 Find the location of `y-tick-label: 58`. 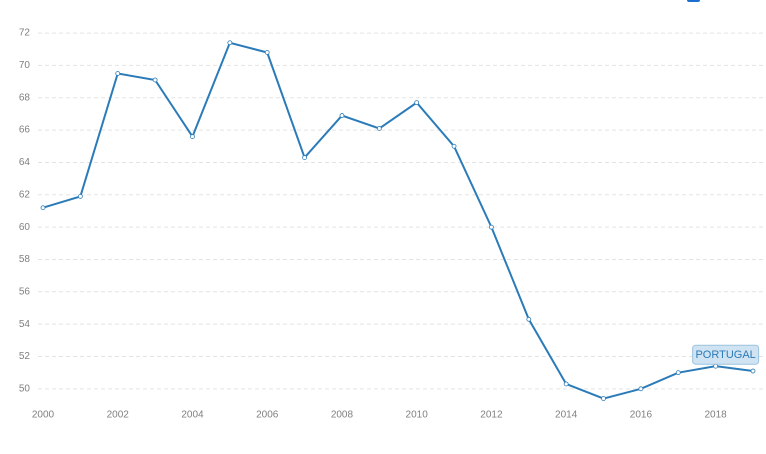

y-tick-label: 58 is located at coordinates (25, 259).